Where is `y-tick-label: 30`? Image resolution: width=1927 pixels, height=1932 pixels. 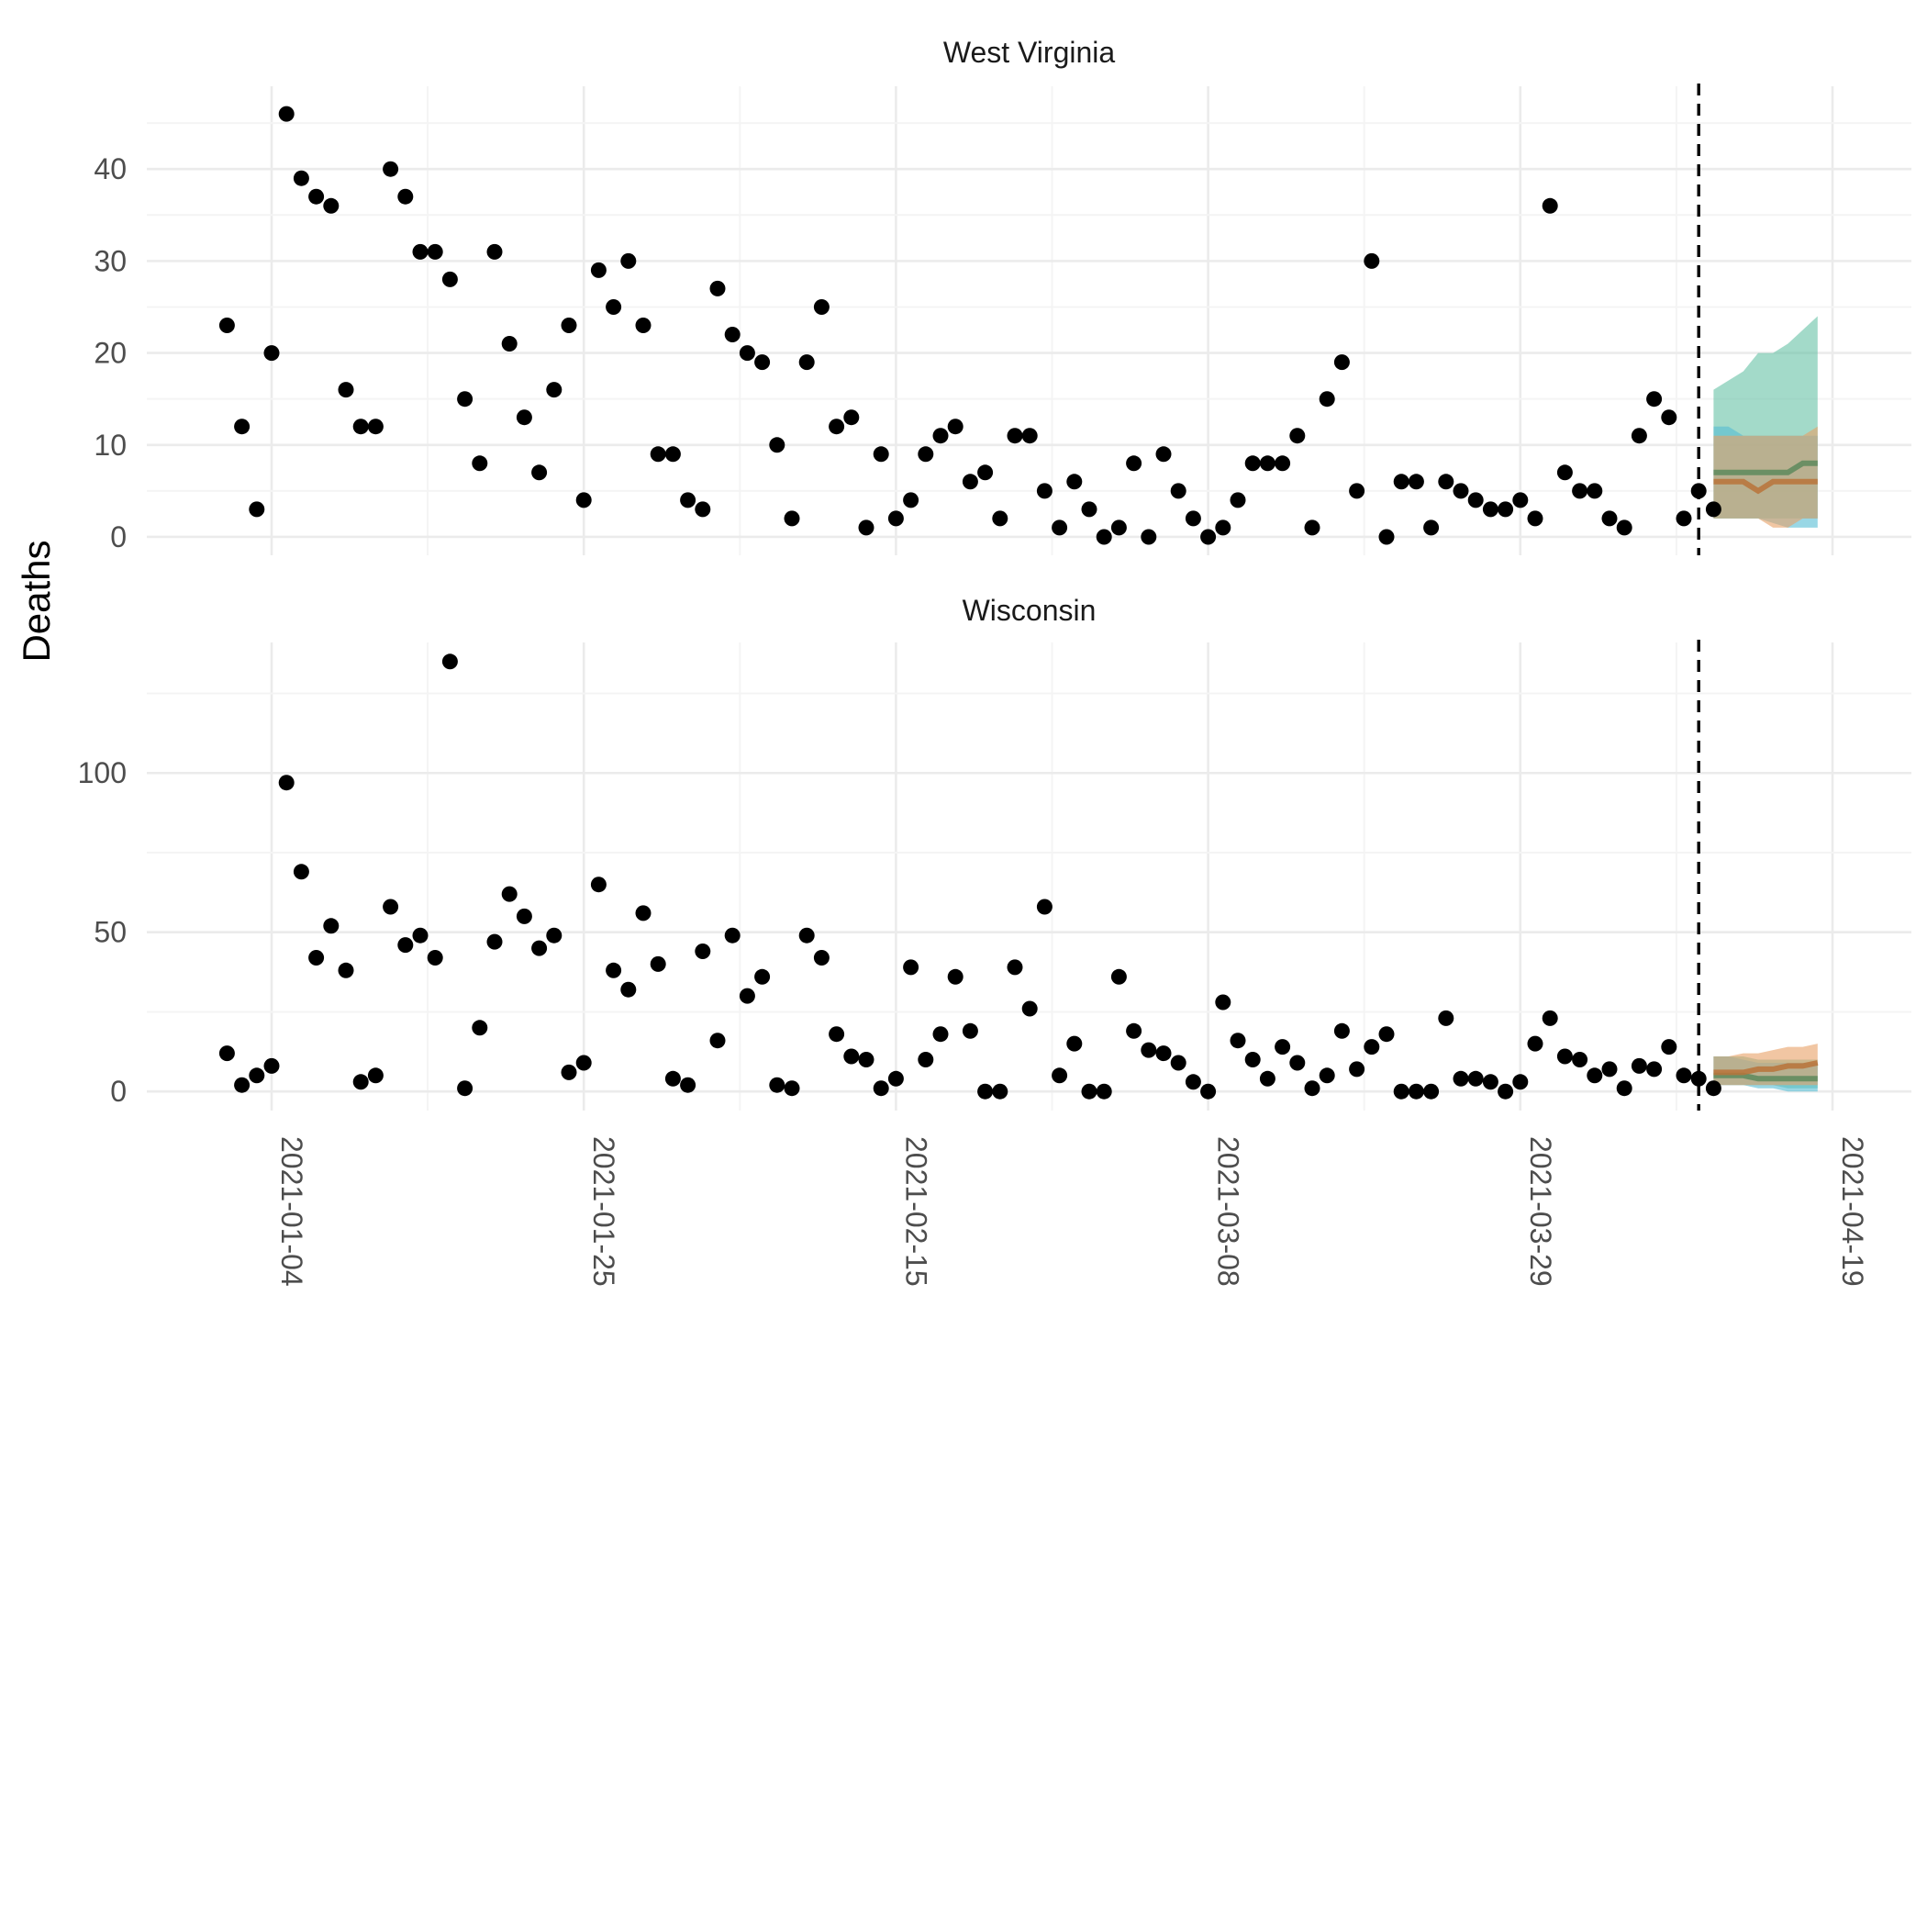
y-tick-label: 30 is located at coordinates (110, 260).